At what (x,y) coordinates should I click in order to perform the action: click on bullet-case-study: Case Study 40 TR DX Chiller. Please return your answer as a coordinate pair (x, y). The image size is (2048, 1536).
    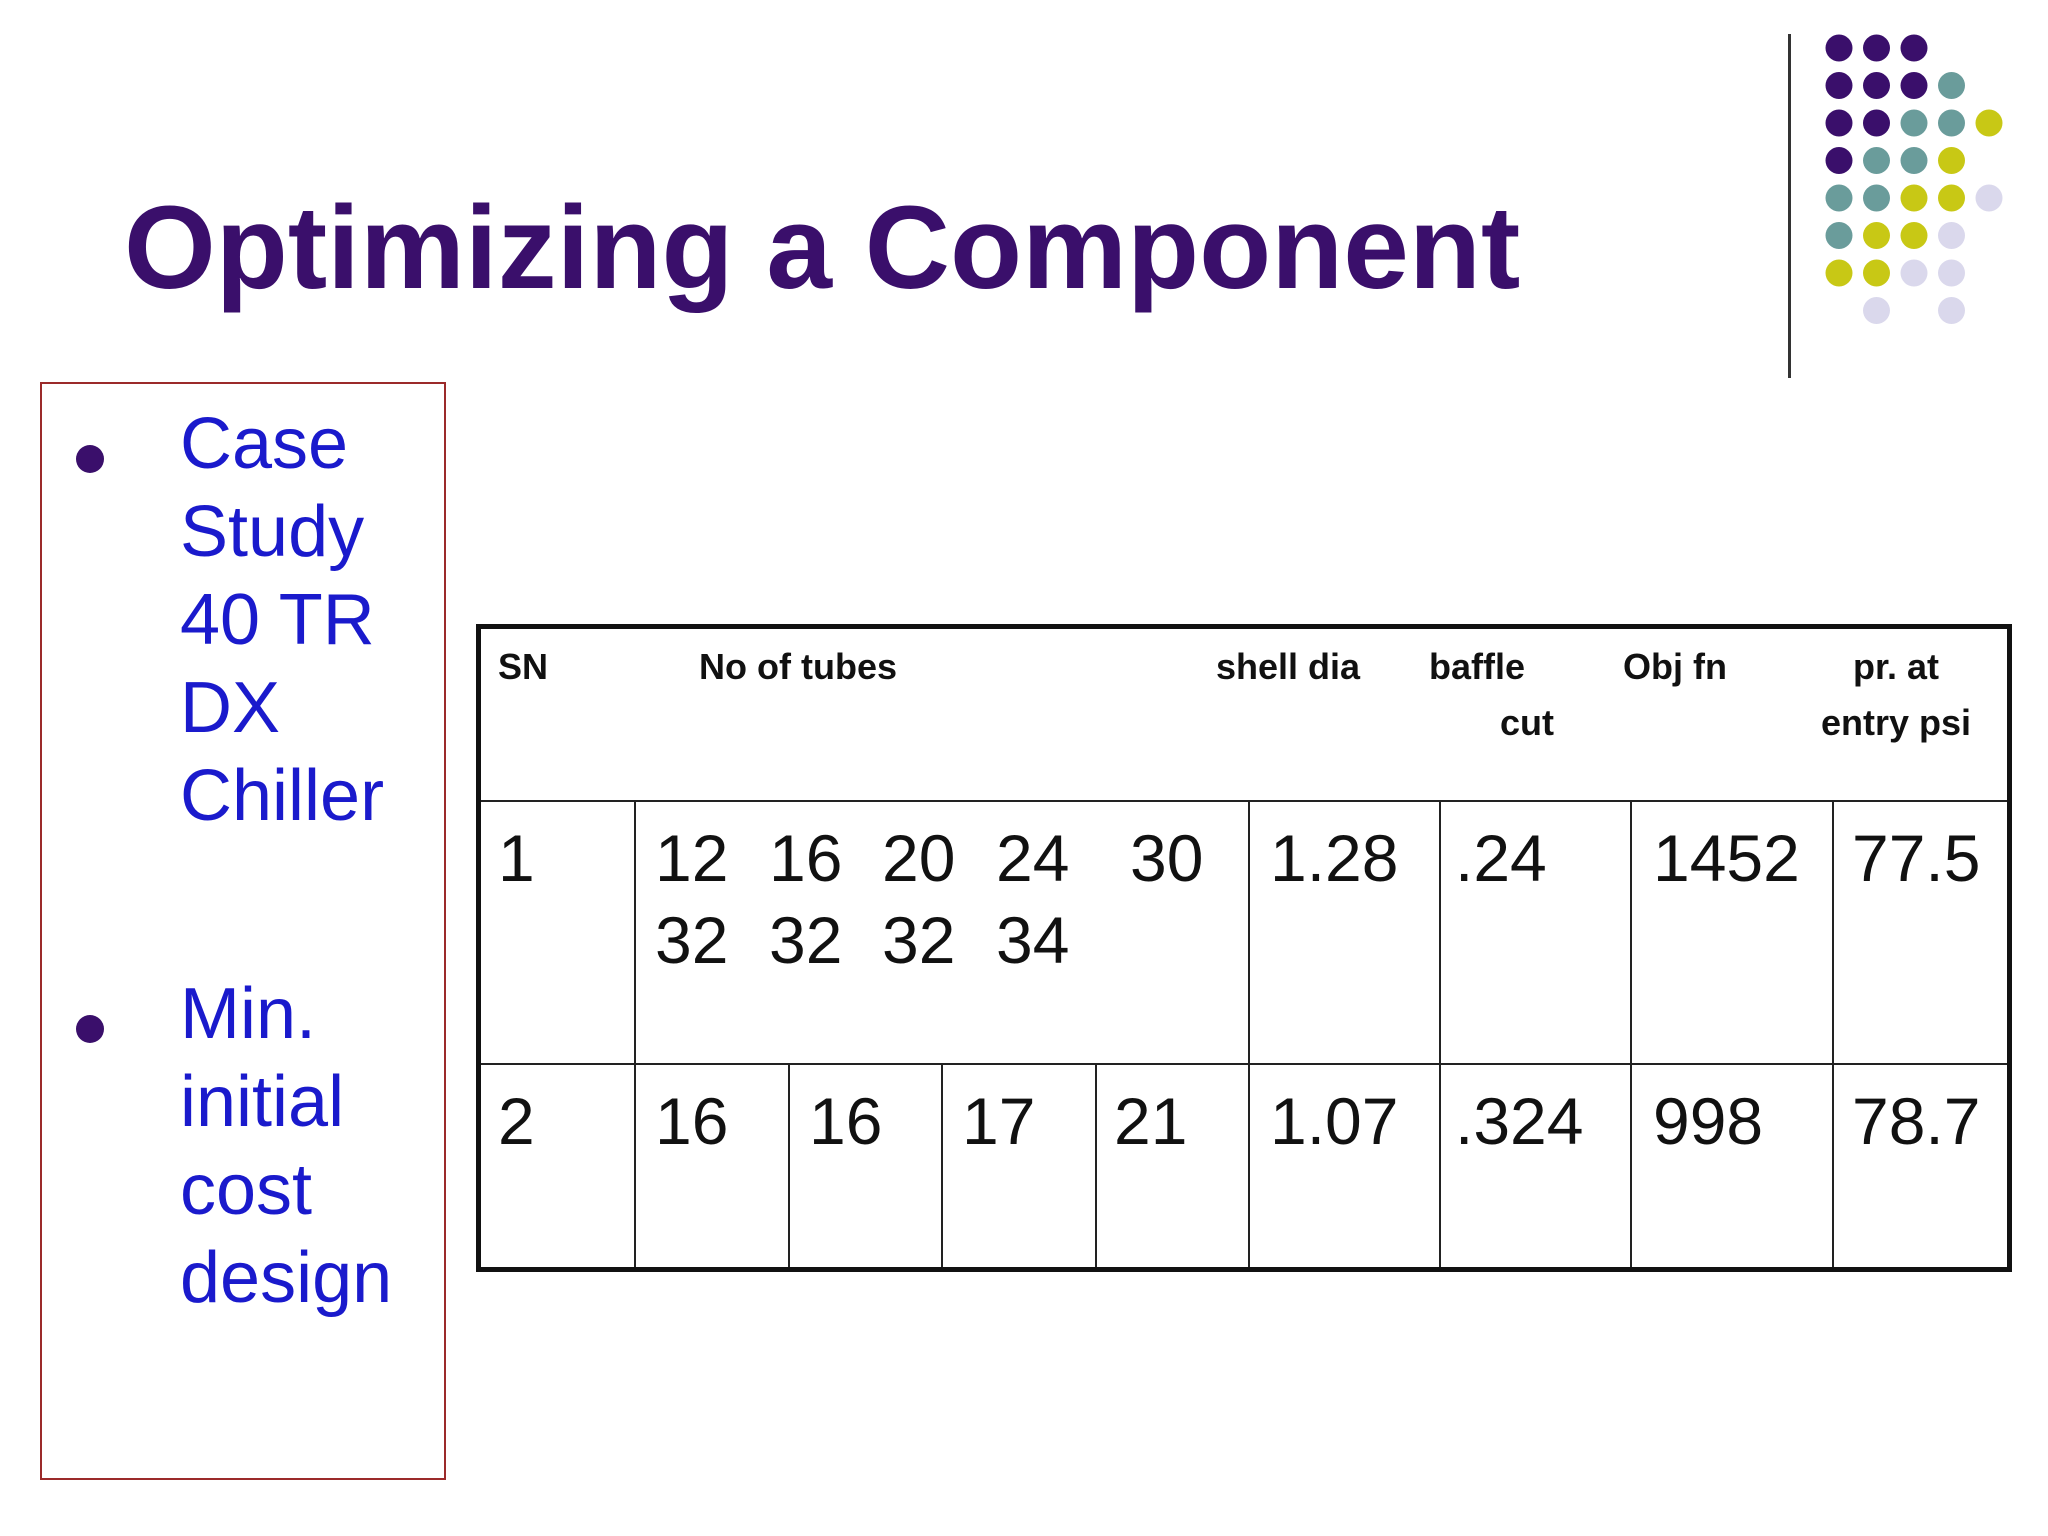
    Looking at the image, I should click on (246, 630).